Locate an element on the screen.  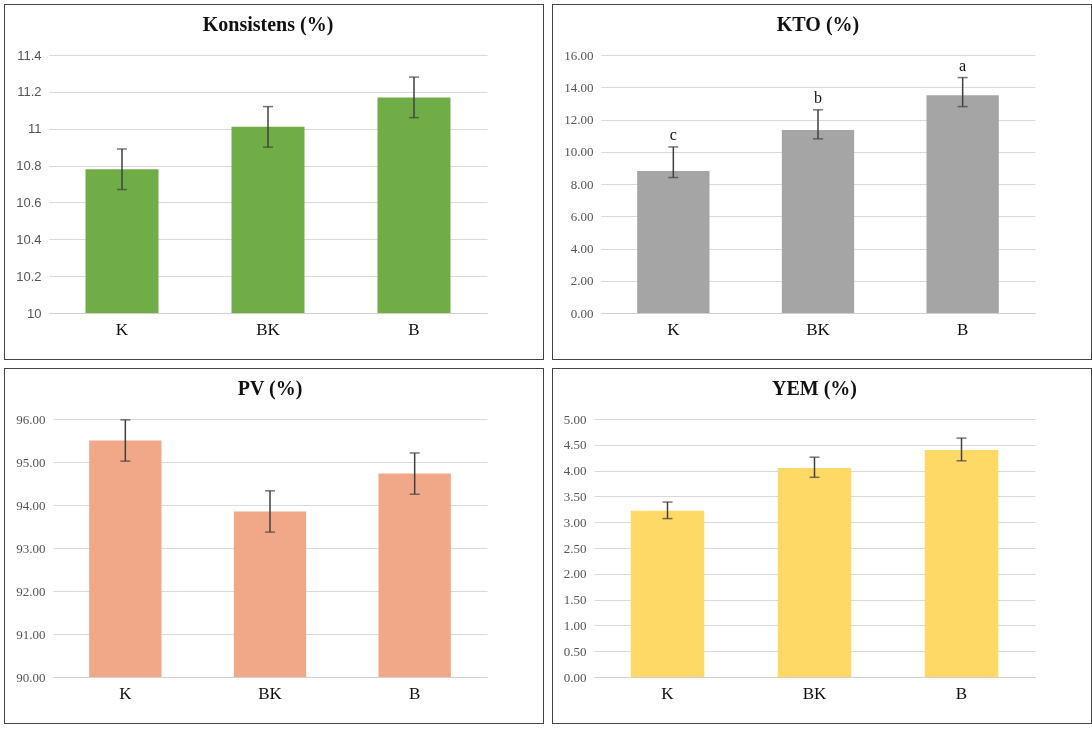
y-tick-label: 11.4 is located at coordinates (29, 55).